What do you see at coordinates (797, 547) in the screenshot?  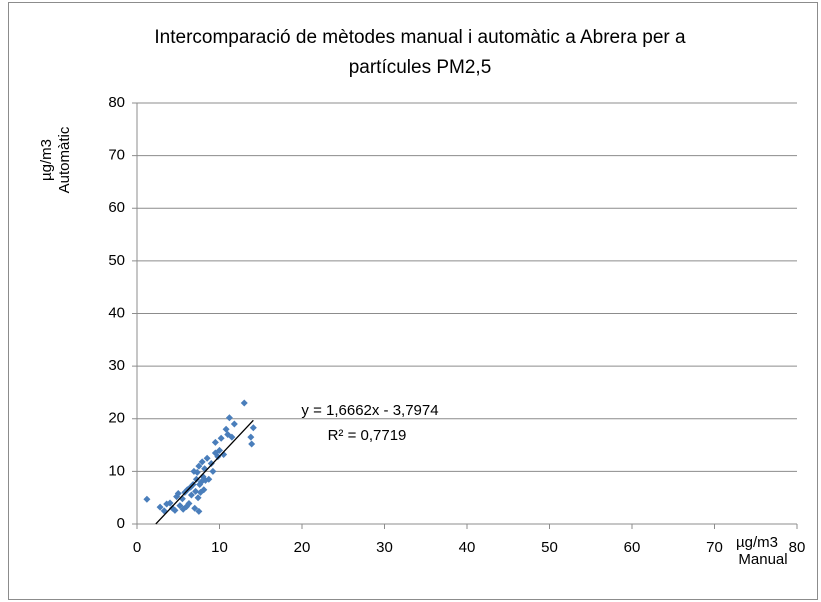 I see `x-tick-label: 80` at bounding box center [797, 547].